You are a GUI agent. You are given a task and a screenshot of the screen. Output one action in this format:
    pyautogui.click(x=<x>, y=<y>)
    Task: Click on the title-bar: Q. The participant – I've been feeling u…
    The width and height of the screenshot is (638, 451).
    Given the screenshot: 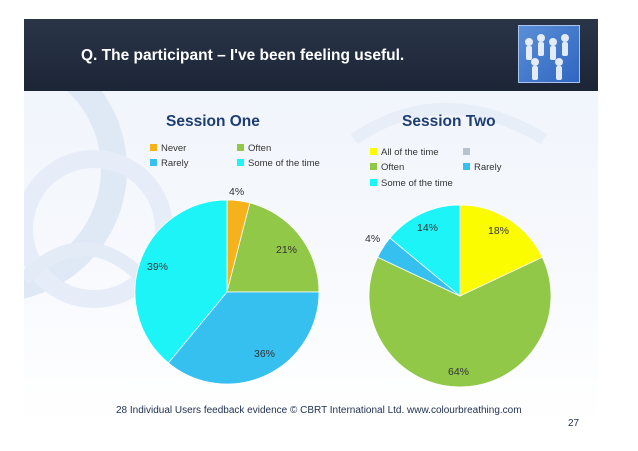 What is the action you would take?
    pyautogui.click(x=311, y=55)
    